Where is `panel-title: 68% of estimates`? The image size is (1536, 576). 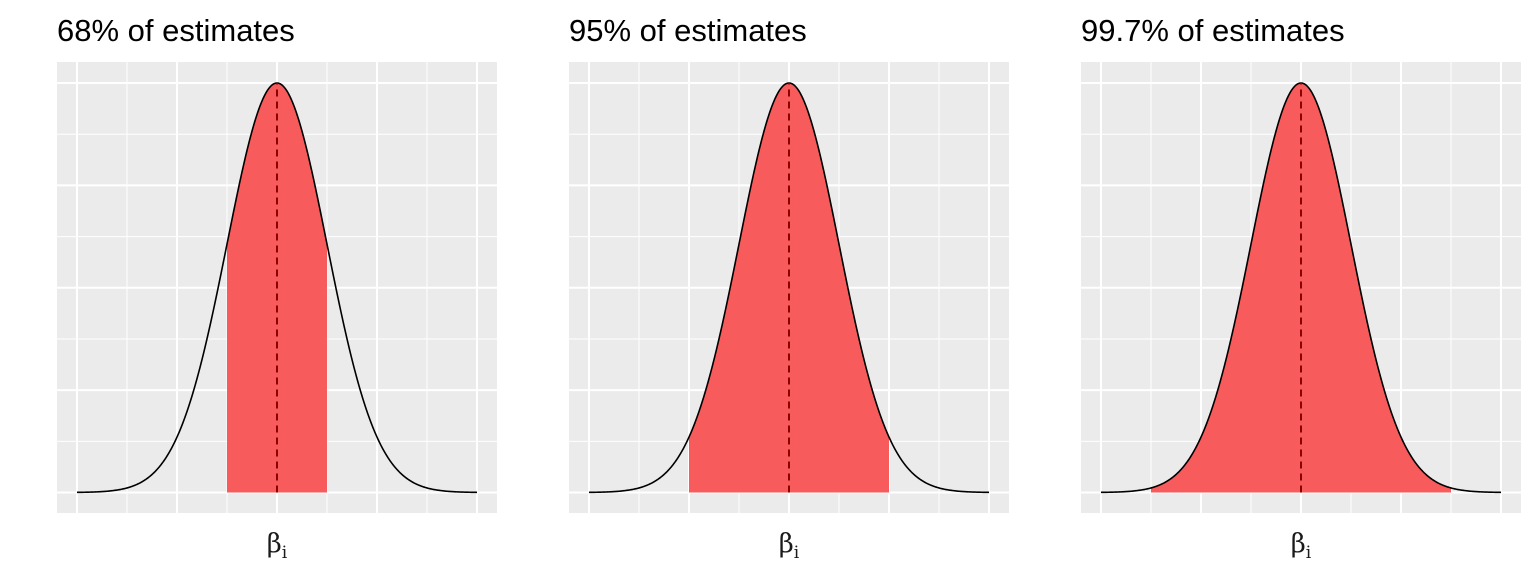
panel-title: 68% of estimates is located at coordinates (176, 30).